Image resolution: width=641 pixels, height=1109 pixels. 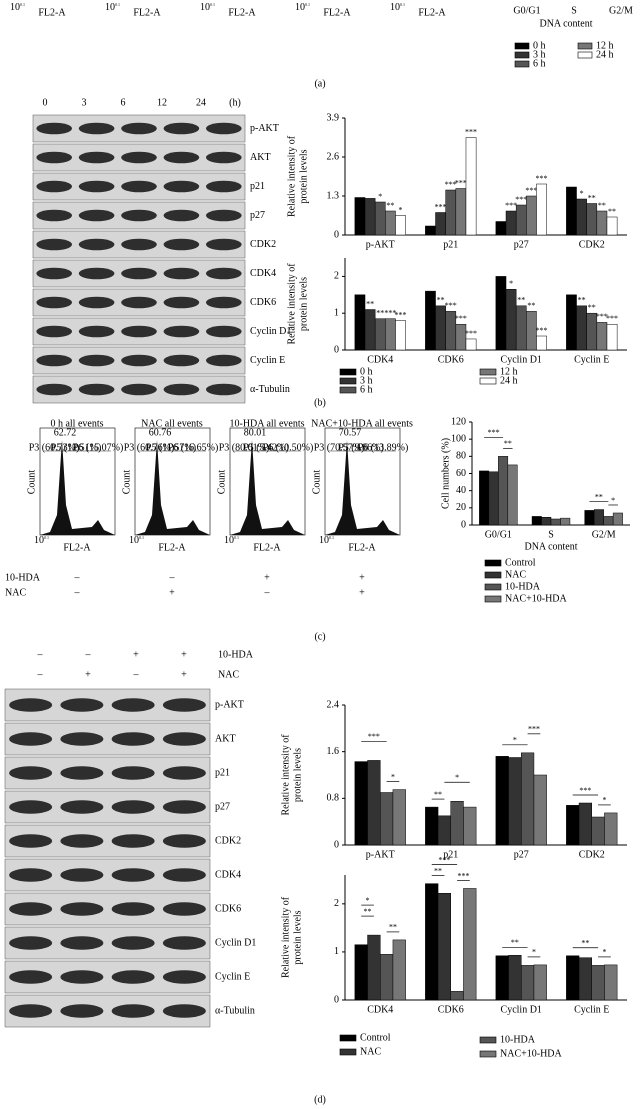 What do you see at coordinates (225, 738) in the screenshot?
I see `blot-label: AKT` at bounding box center [225, 738].